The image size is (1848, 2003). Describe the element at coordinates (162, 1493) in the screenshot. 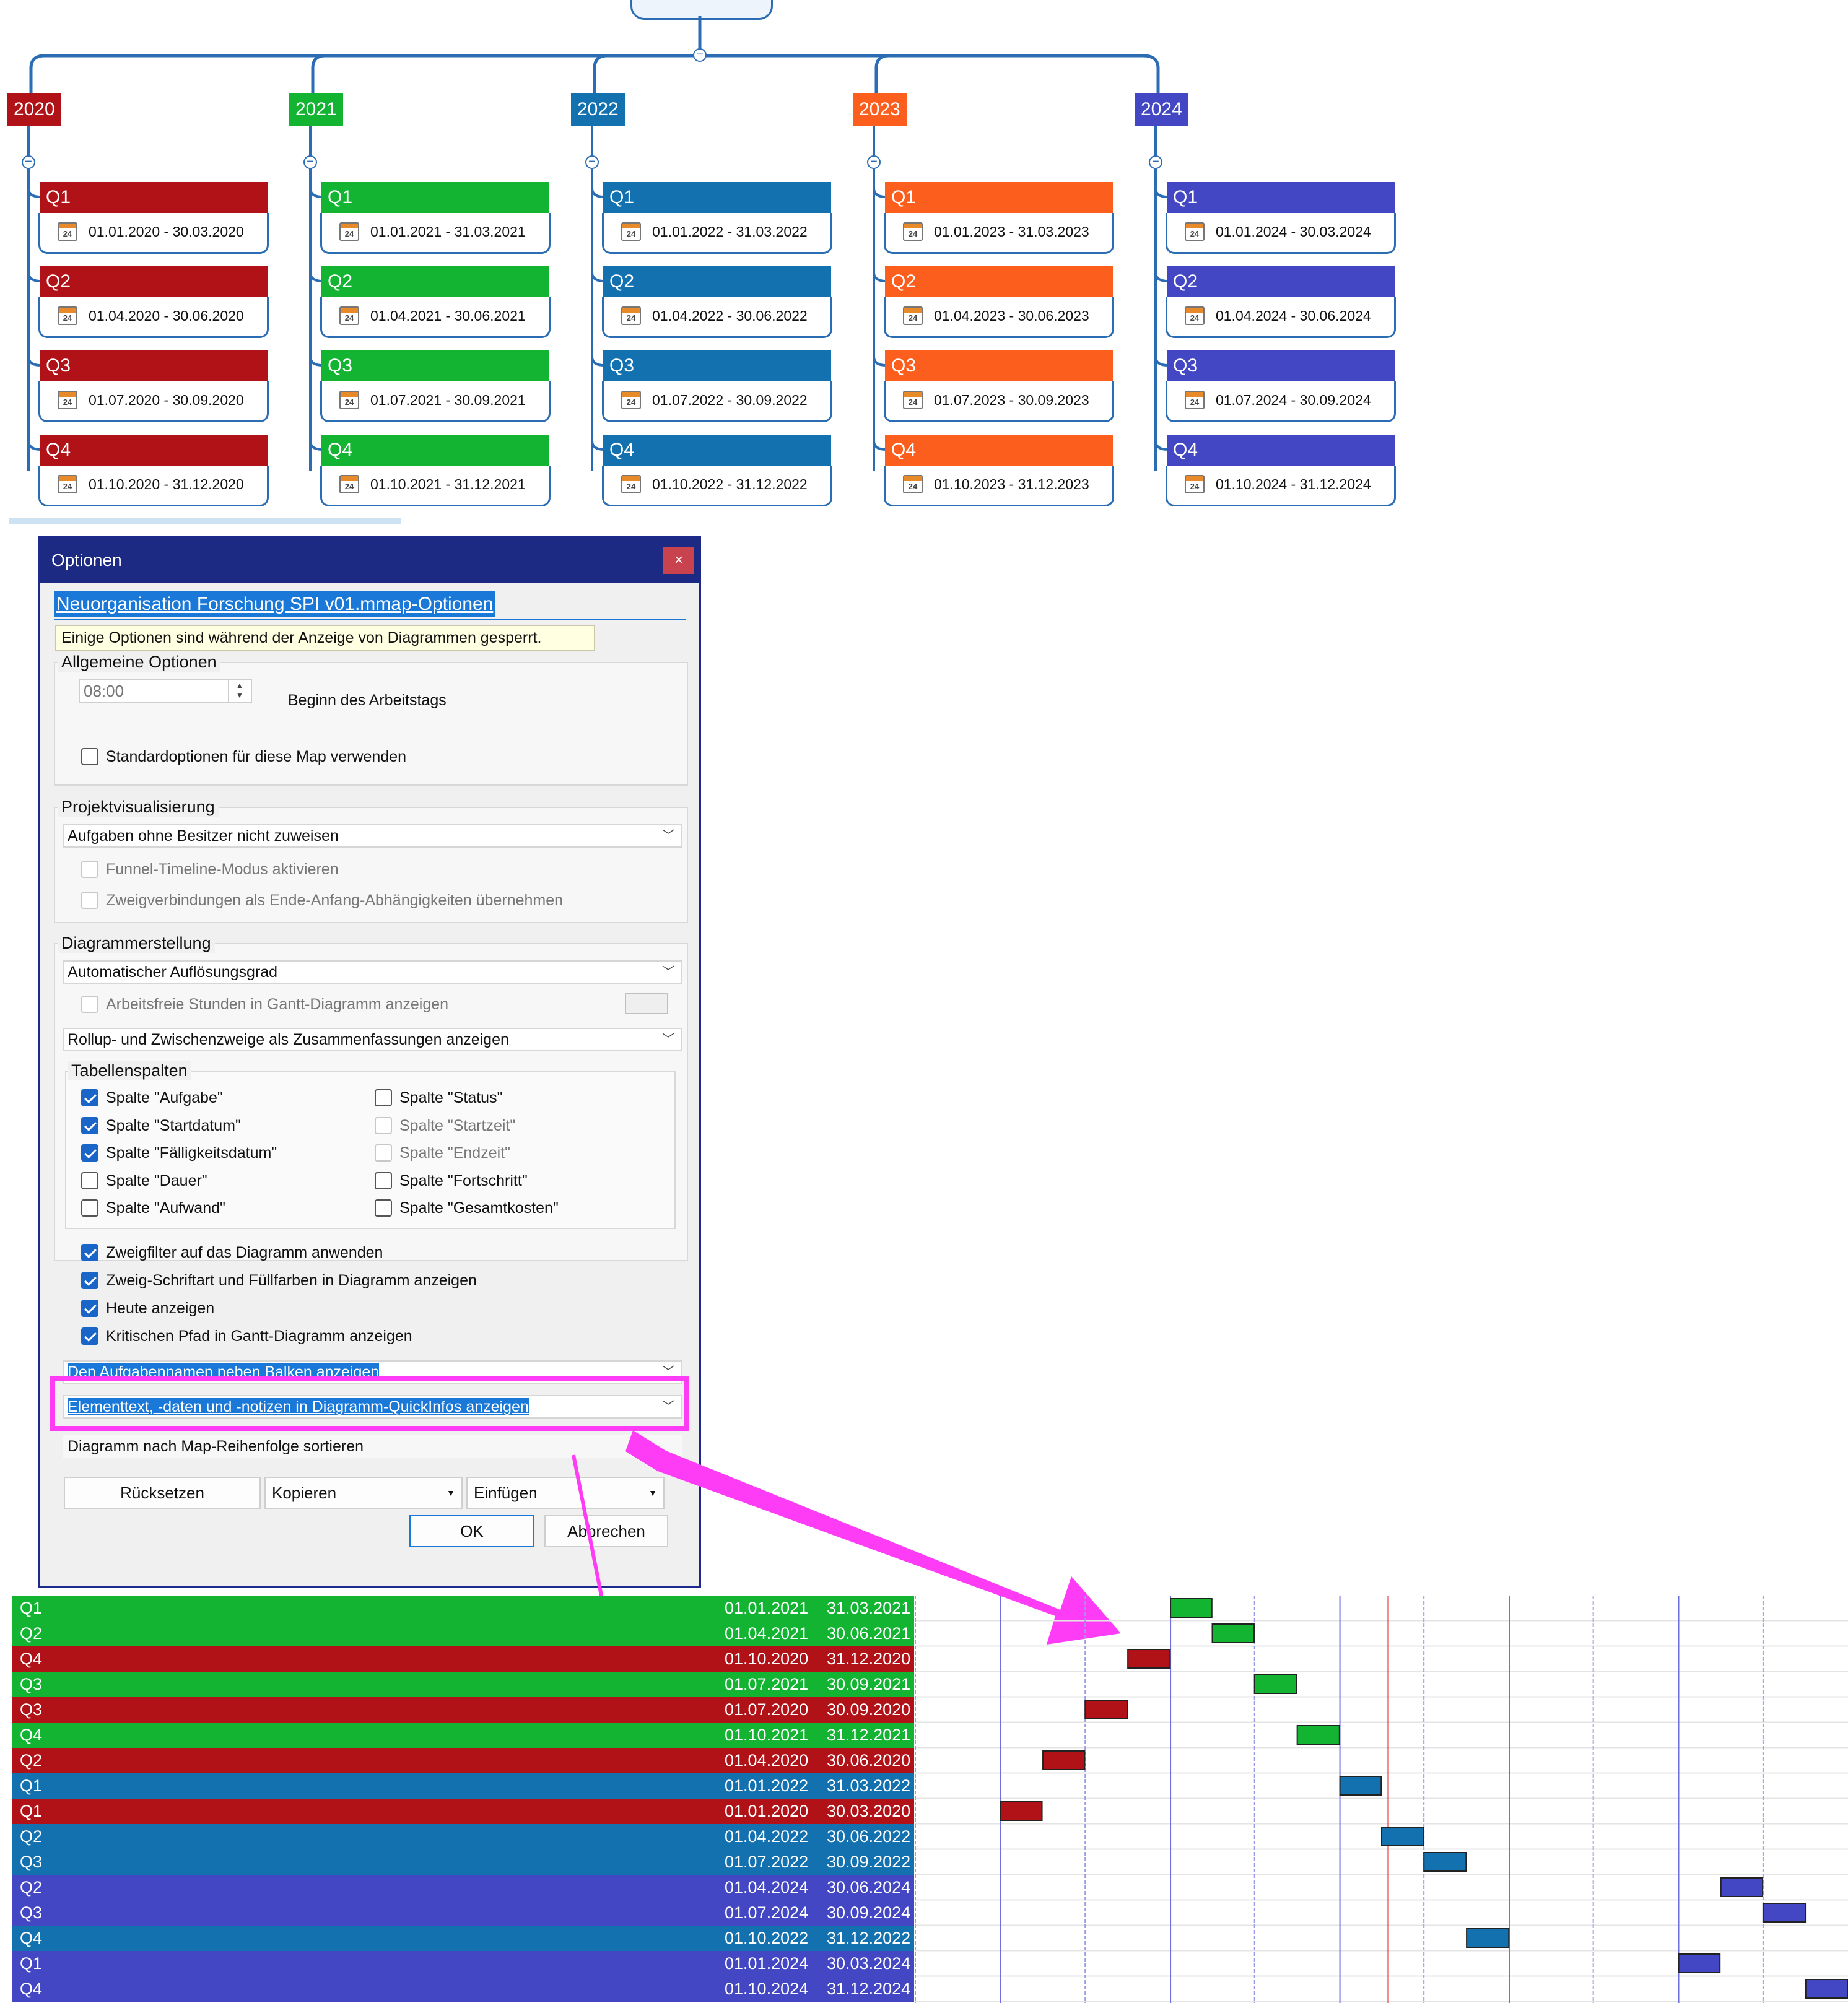

I see `reset-button: Rücksetzen` at that location.